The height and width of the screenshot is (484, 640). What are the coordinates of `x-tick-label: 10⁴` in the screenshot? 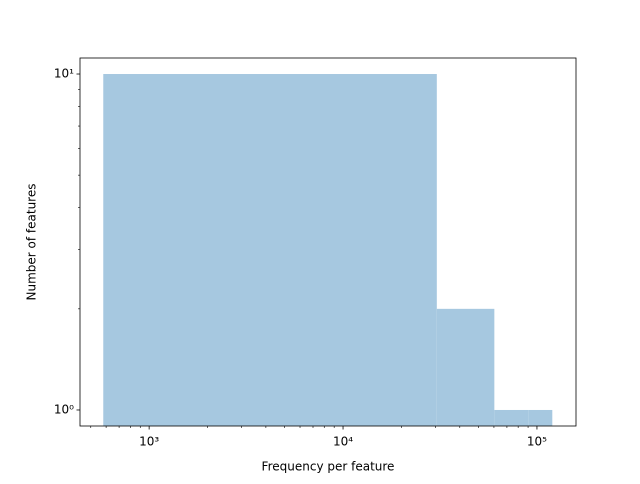 It's located at (343, 442).